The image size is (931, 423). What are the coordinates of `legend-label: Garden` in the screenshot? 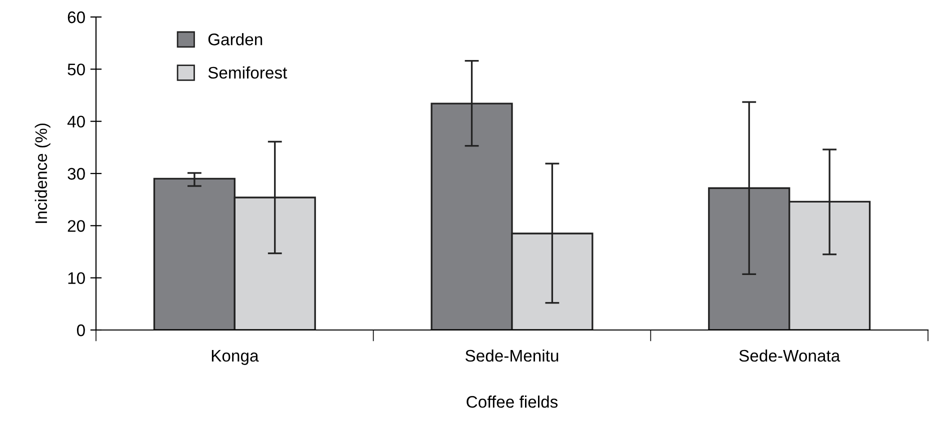 It's located at (235, 39).